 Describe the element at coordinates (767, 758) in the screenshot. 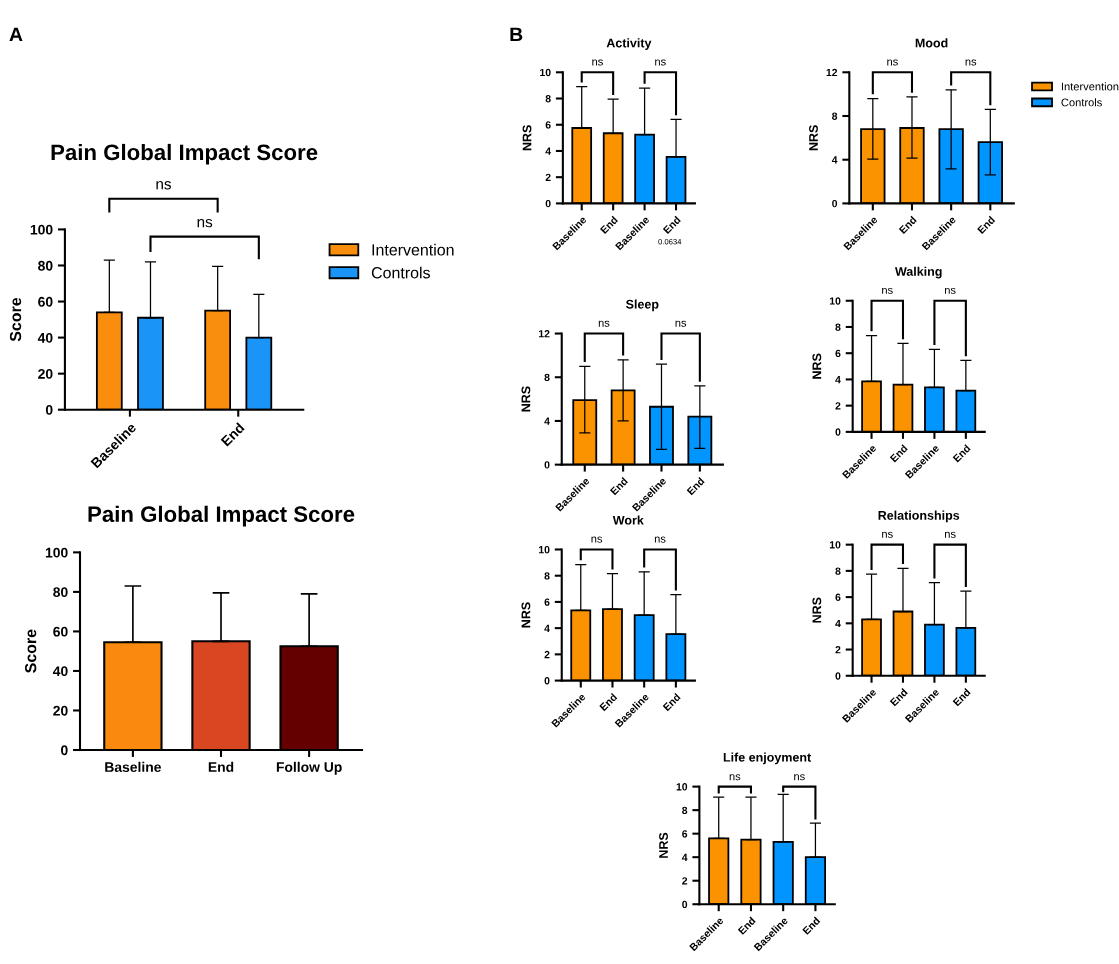

I see `chart-title: Life enjoyment` at that location.